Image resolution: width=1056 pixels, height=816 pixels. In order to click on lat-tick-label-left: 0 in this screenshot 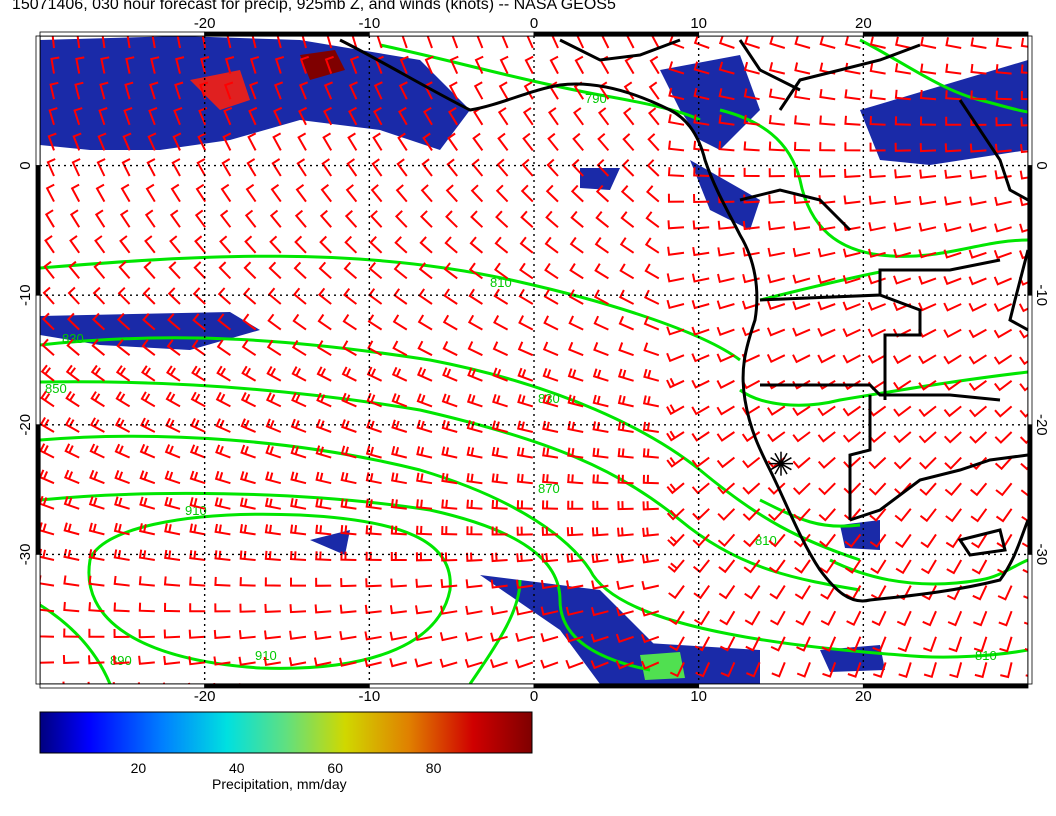, I will do `click(25, 165)`.